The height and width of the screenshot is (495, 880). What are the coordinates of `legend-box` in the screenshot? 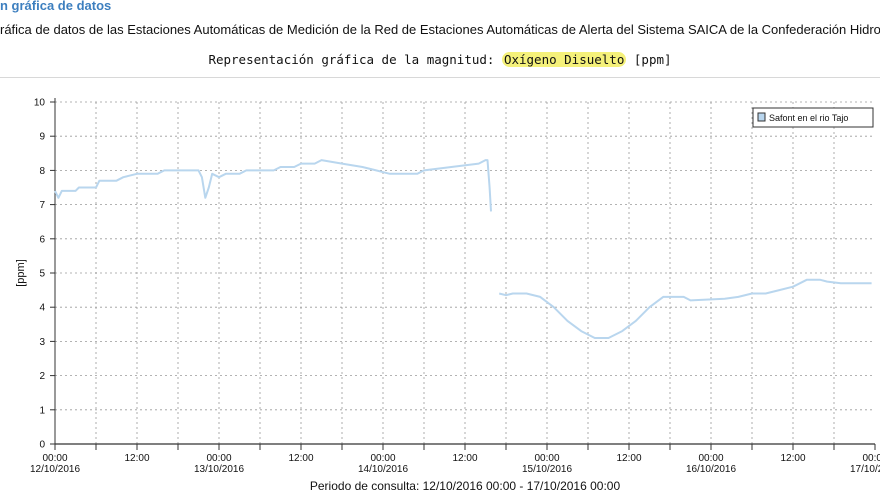 It's located at (813, 117).